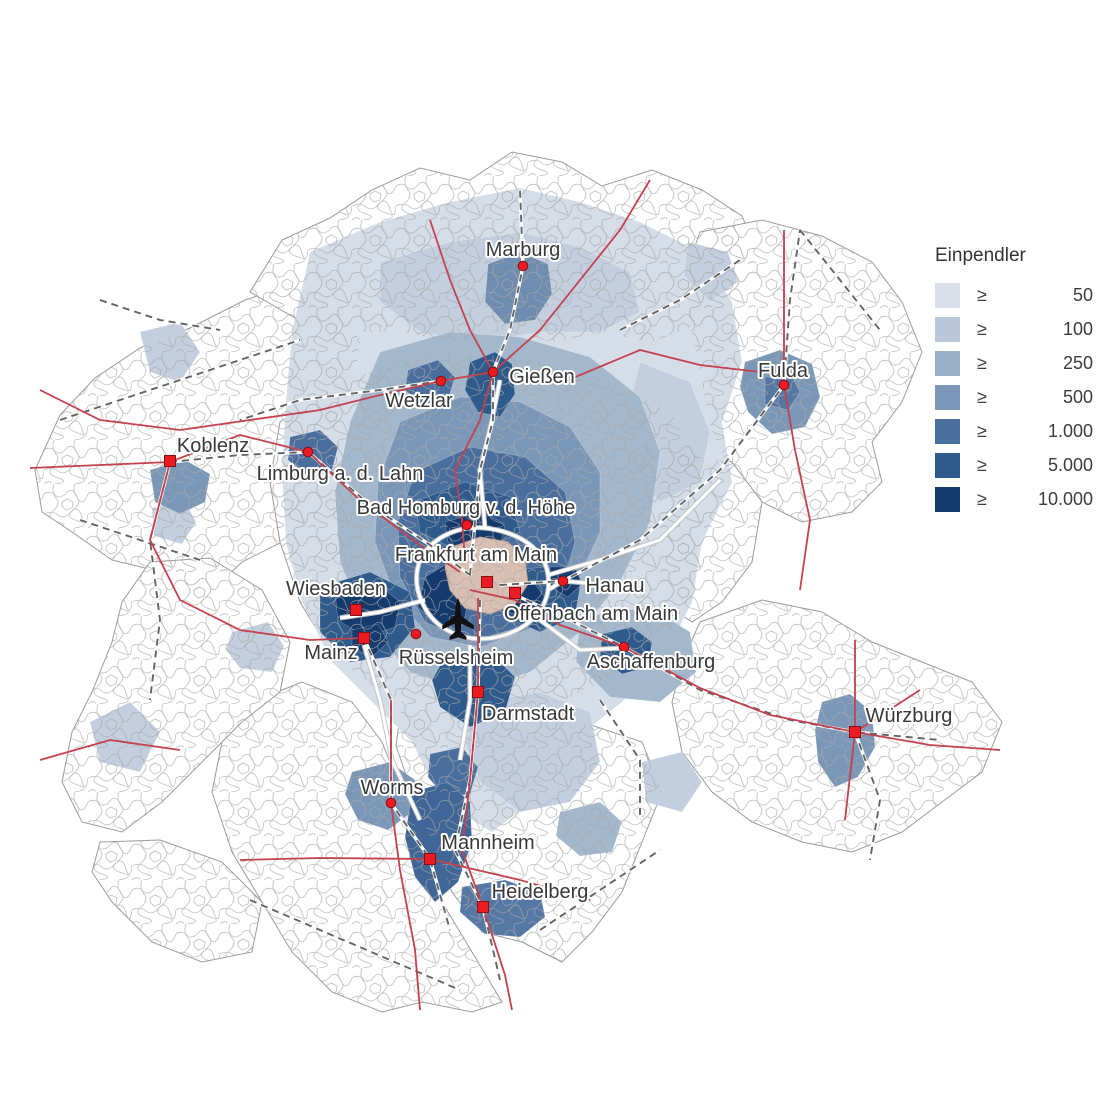 Image resolution: width=1099 pixels, height=1099 pixels. What do you see at coordinates (1065, 498) in the screenshot?
I see `legend-value: 10.000` at bounding box center [1065, 498].